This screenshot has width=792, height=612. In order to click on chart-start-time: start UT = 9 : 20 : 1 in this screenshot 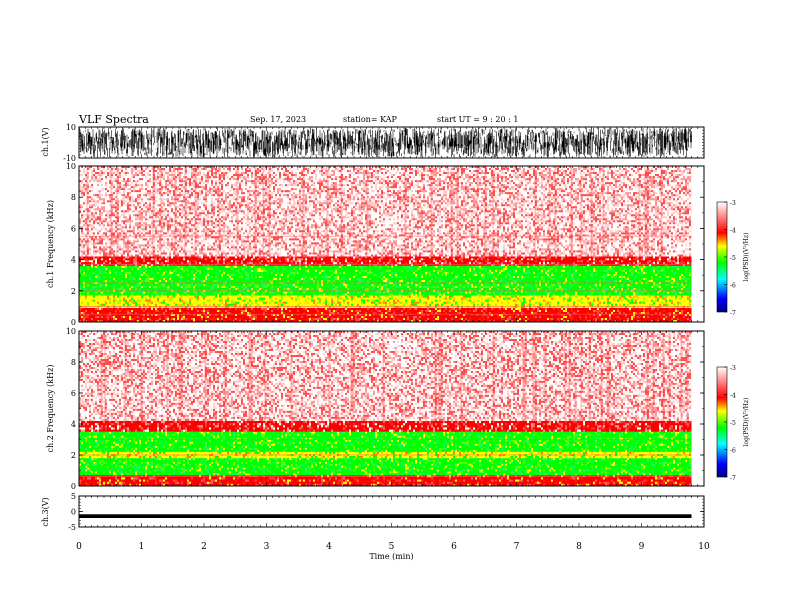, I will do `click(478, 119)`.